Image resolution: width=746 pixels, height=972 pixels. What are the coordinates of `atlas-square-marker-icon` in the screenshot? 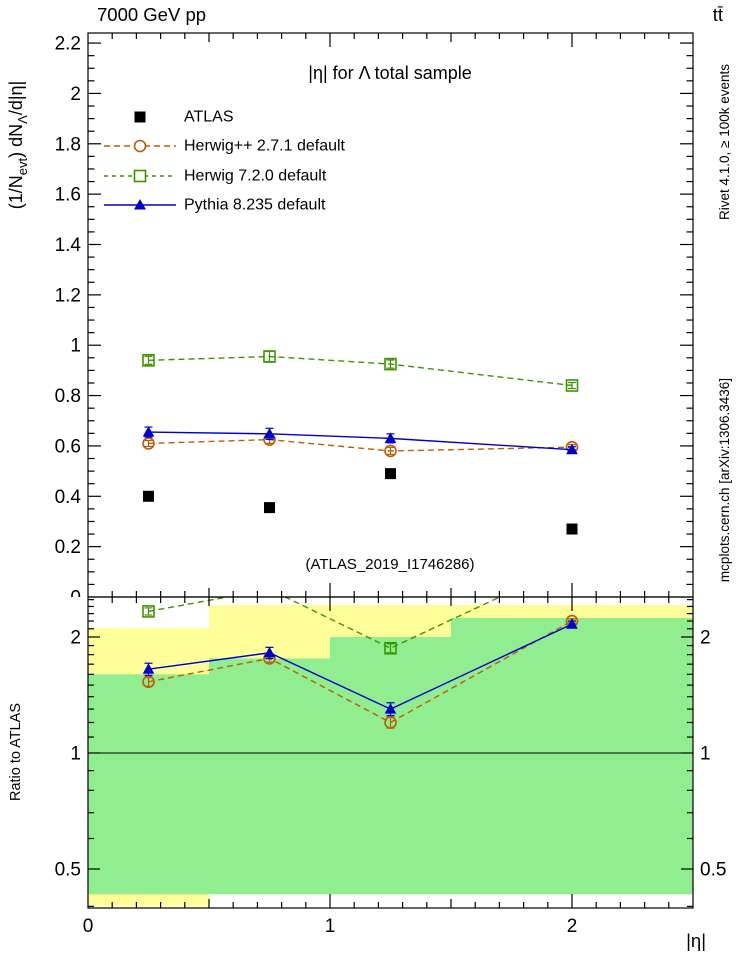 It's located at (140, 117).